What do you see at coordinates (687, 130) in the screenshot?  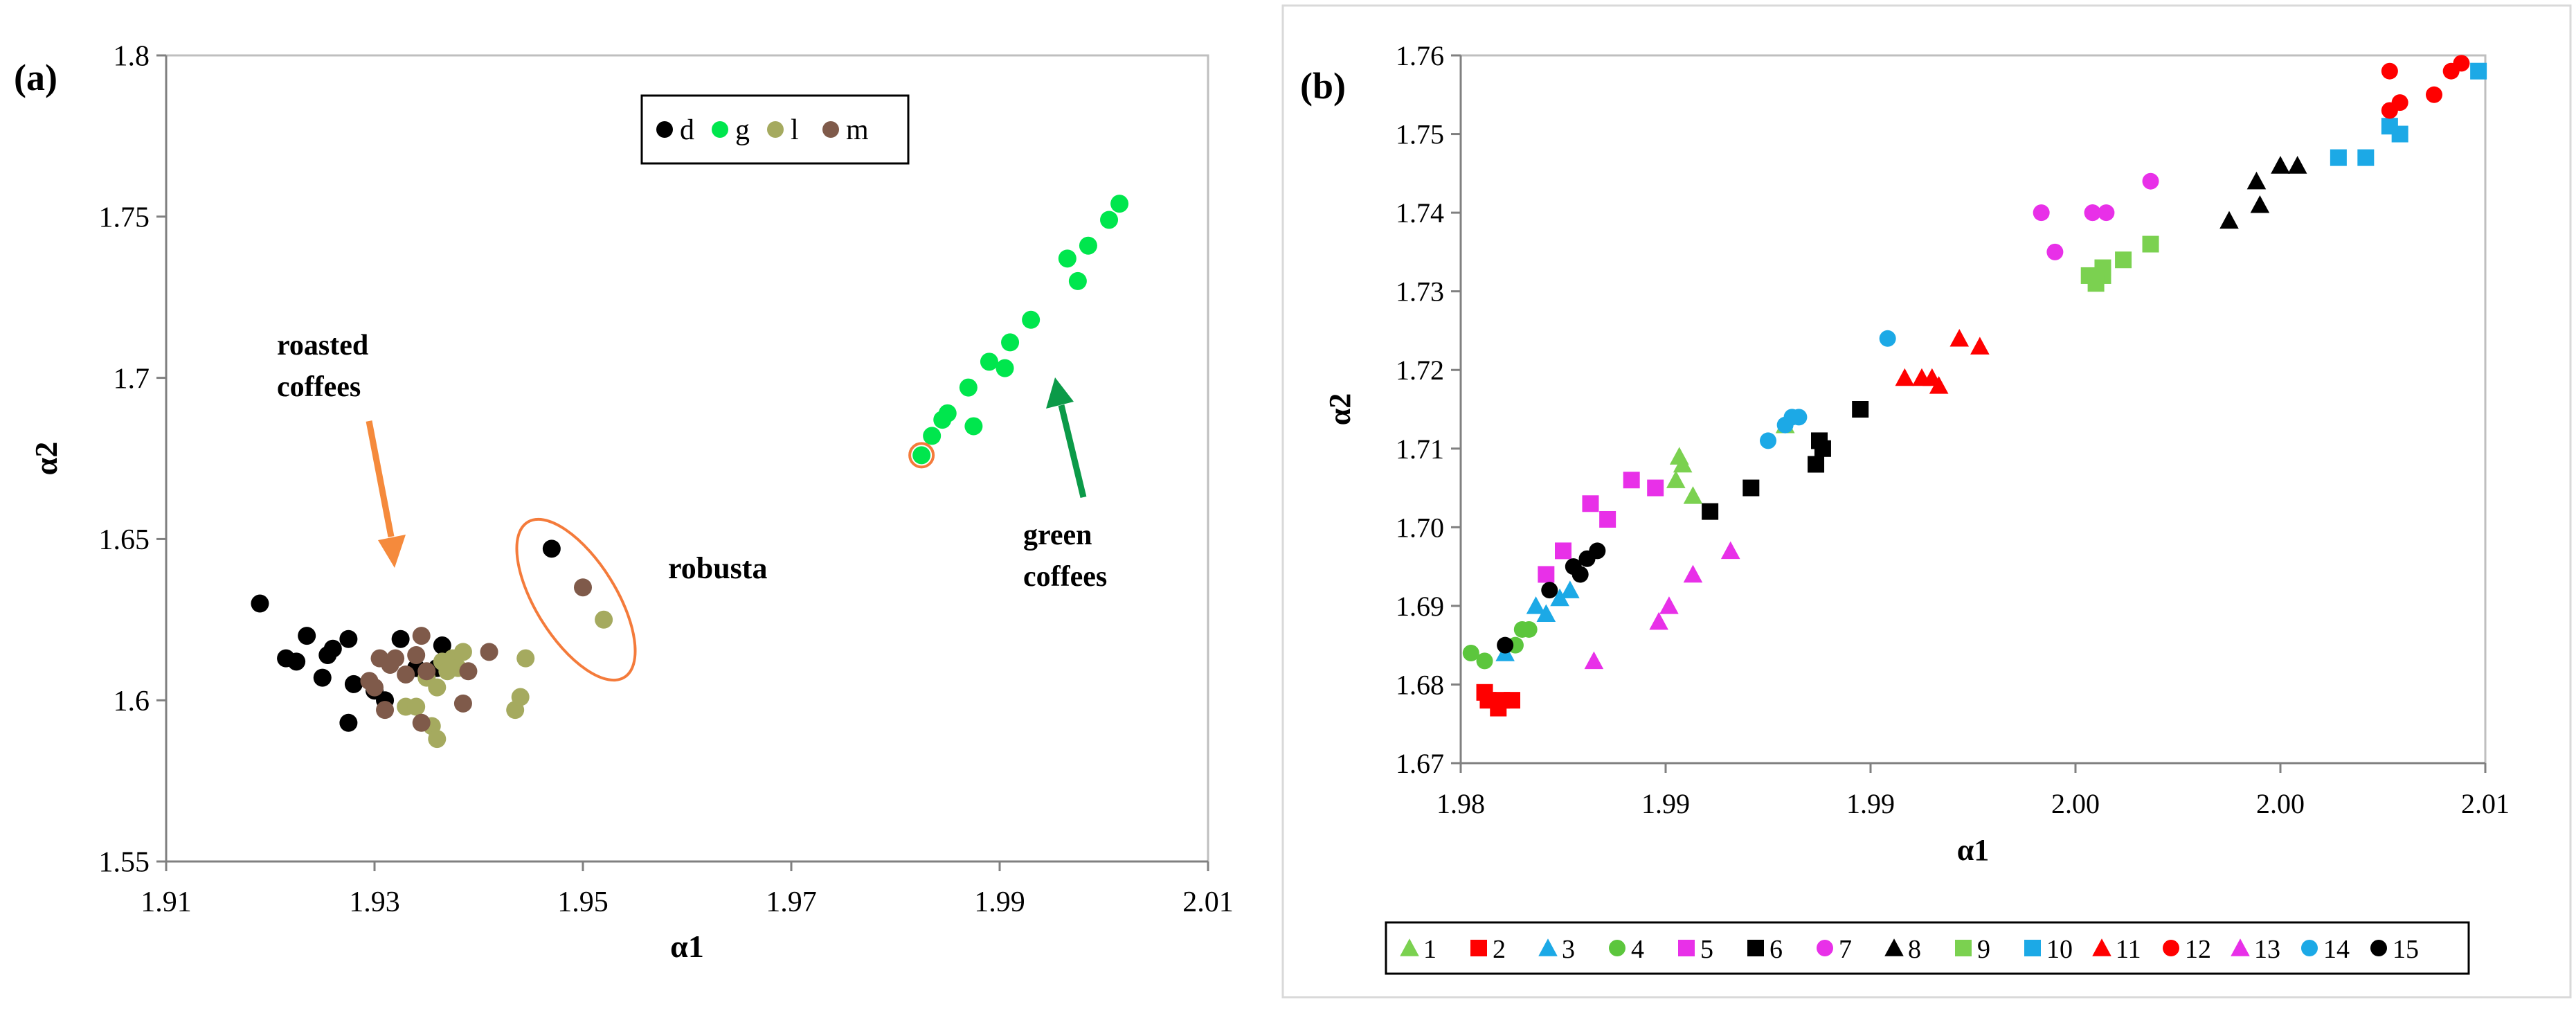 I see `legend-label-d: d` at bounding box center [687, 130].